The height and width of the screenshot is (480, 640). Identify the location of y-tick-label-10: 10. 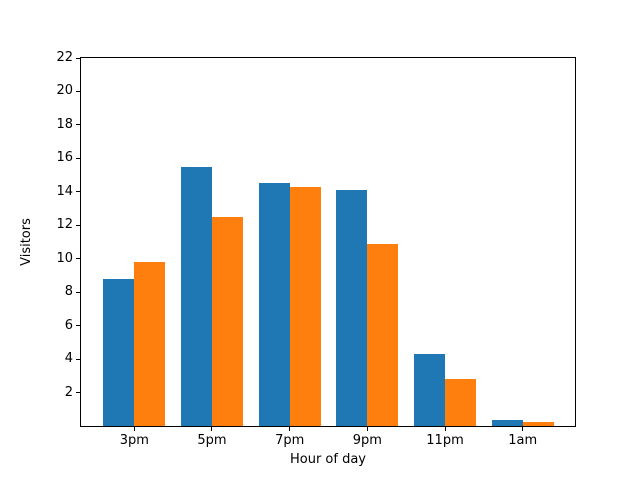
(64, 258).